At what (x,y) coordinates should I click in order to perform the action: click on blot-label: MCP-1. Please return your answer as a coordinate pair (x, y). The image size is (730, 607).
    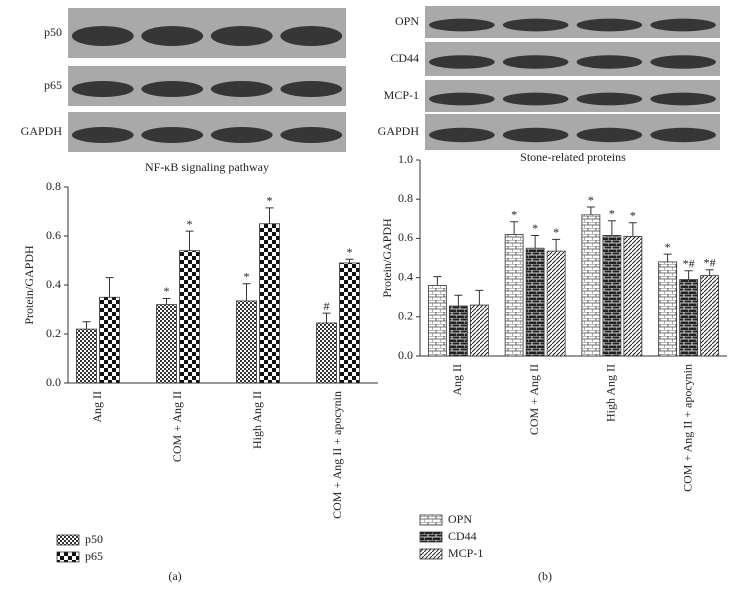
    Looking at the image, I should click on (401, 95).